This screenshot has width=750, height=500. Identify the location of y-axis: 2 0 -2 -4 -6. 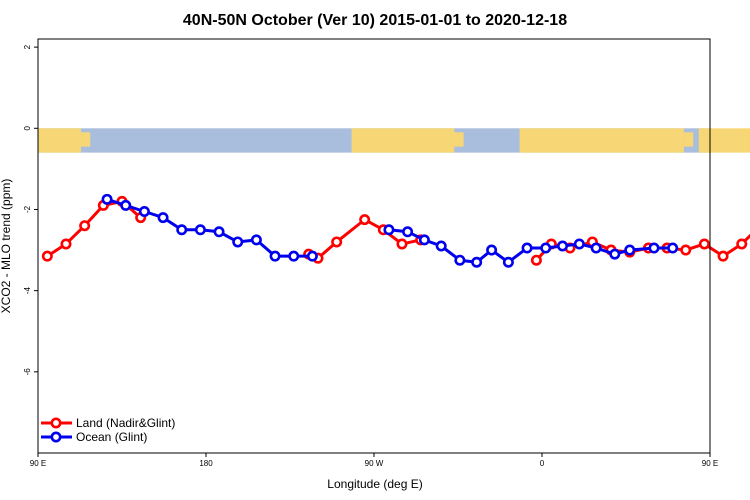
(30, 209).